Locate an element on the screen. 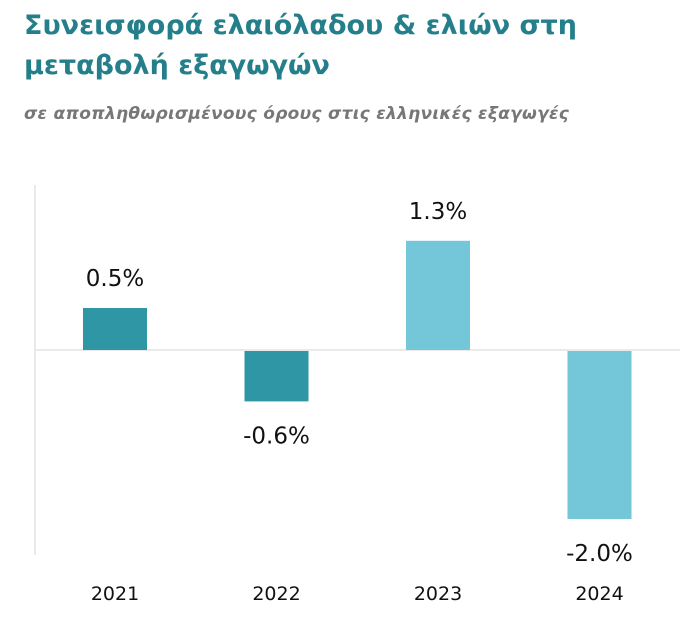  x-tick-label-2021: 2021 is located at coordinates (115, 594).